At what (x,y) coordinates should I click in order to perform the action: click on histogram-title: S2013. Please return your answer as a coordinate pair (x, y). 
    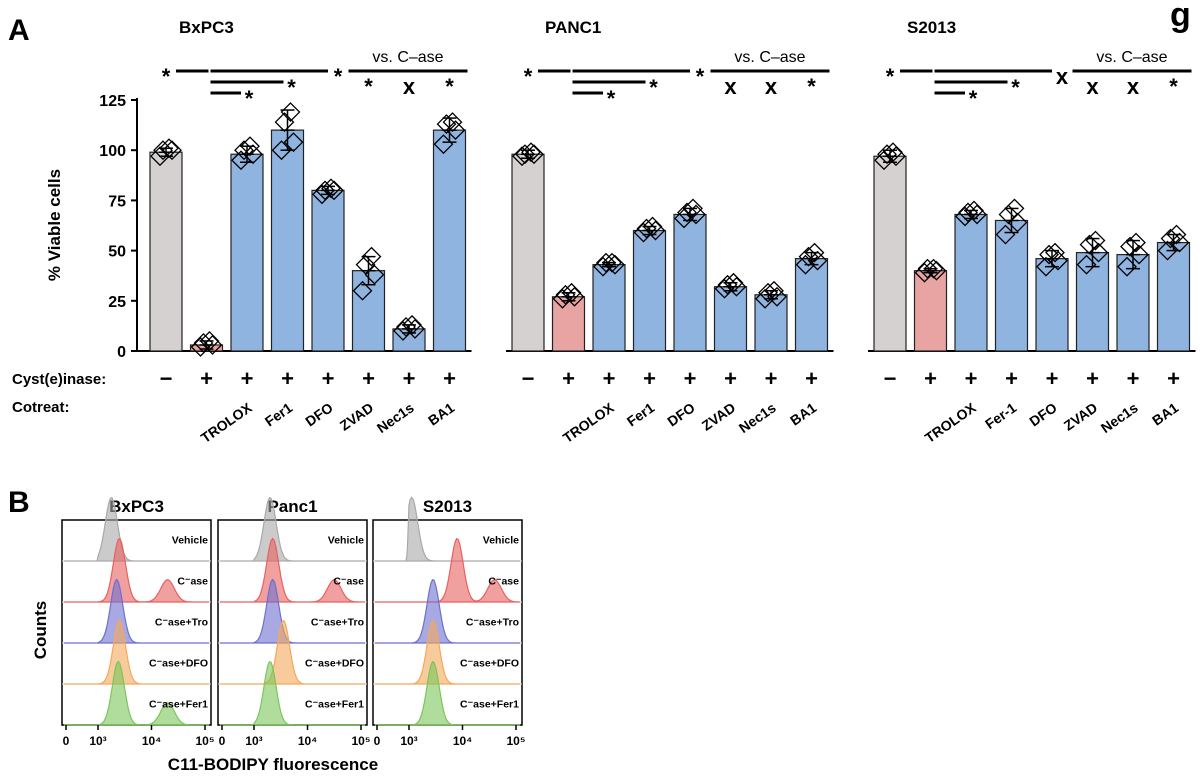
    Looking at the image, I should click on (447, 506).